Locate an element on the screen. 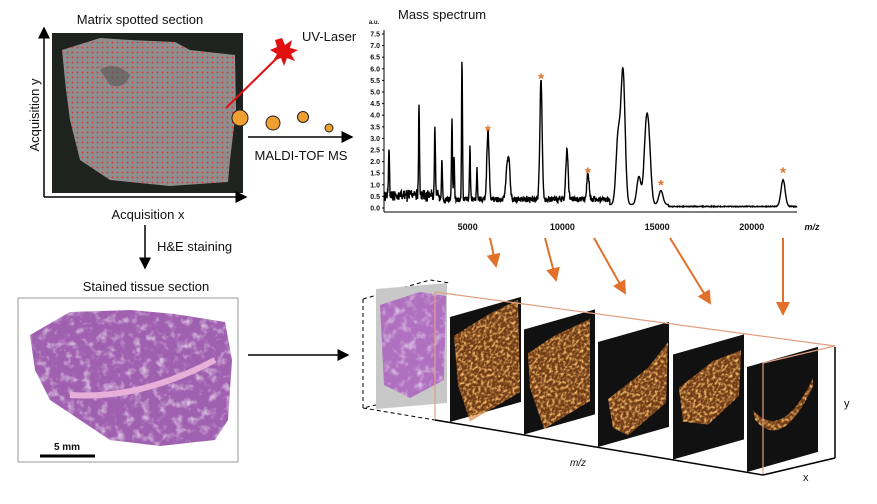 This screenshot has height=504, width=877. acquisition-x-label: Acquisition x is located at coordinates (148, 214).